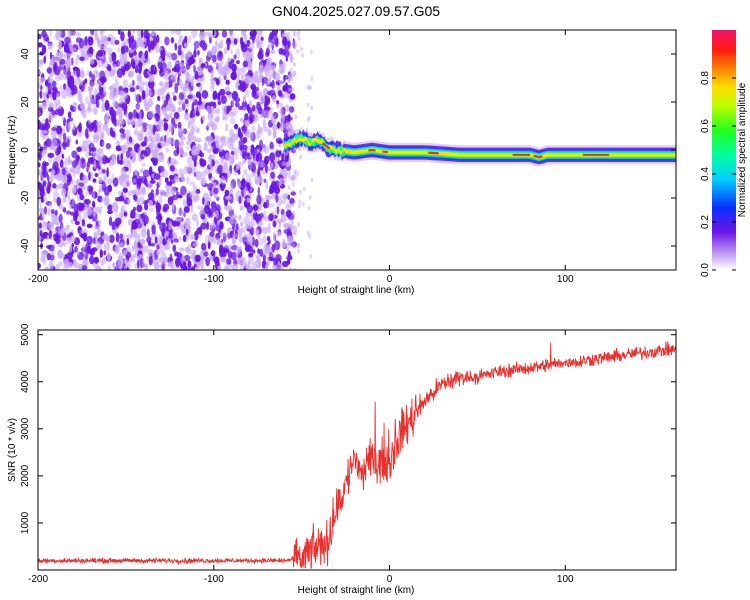 The height and width of the screenshot is (600, 750). Describe the element at coordinates (25, 381) in the screenshot. I see `snr-y-tick-label: 4000` at that location.